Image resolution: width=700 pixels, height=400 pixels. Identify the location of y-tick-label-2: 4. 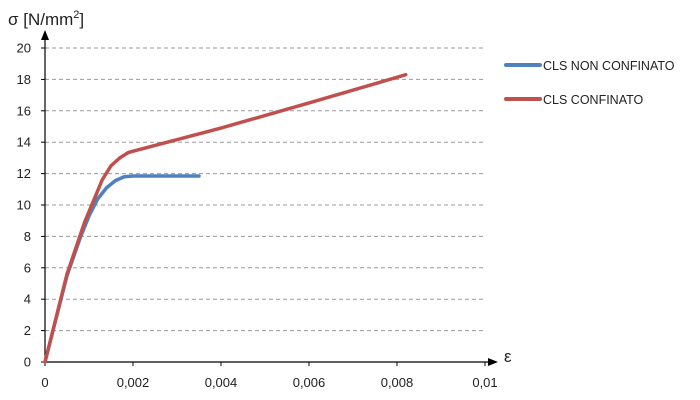
(27, 299).